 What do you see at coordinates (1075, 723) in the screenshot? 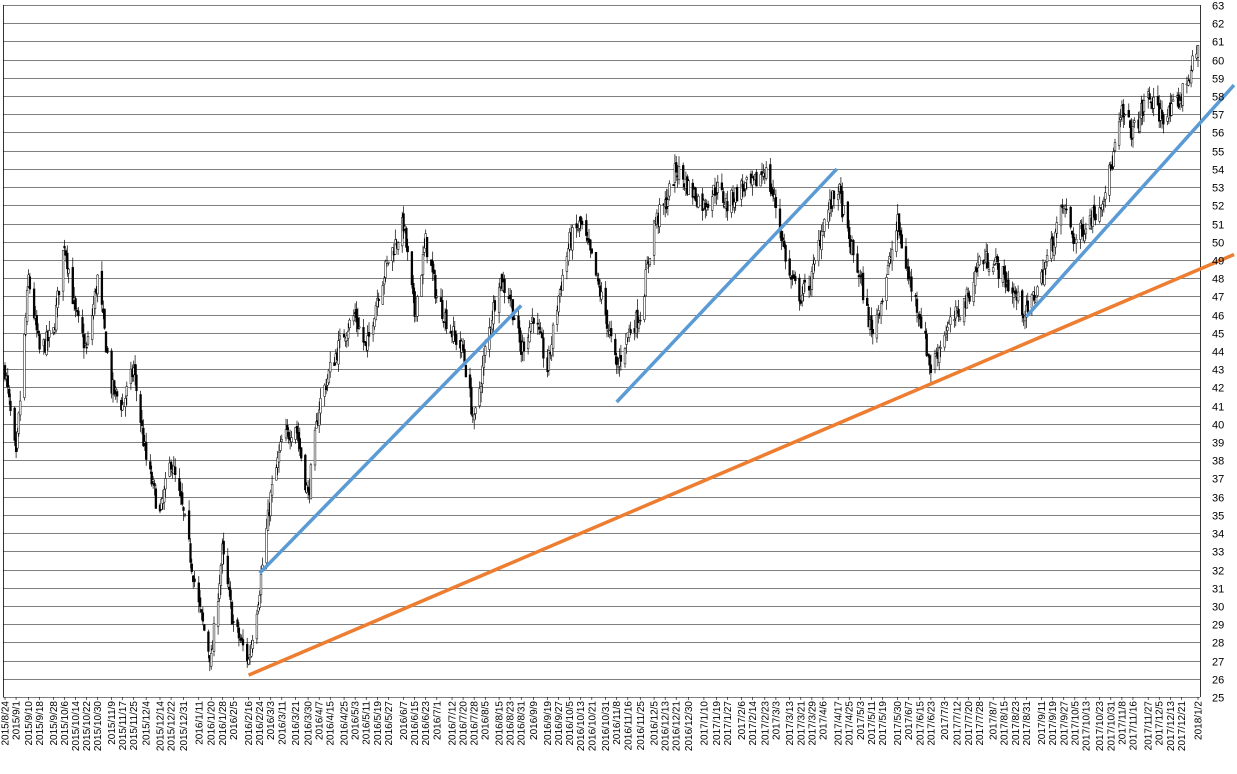
I see `x-tick-label: 2017/10/5` at bounding box center [1075, 723].